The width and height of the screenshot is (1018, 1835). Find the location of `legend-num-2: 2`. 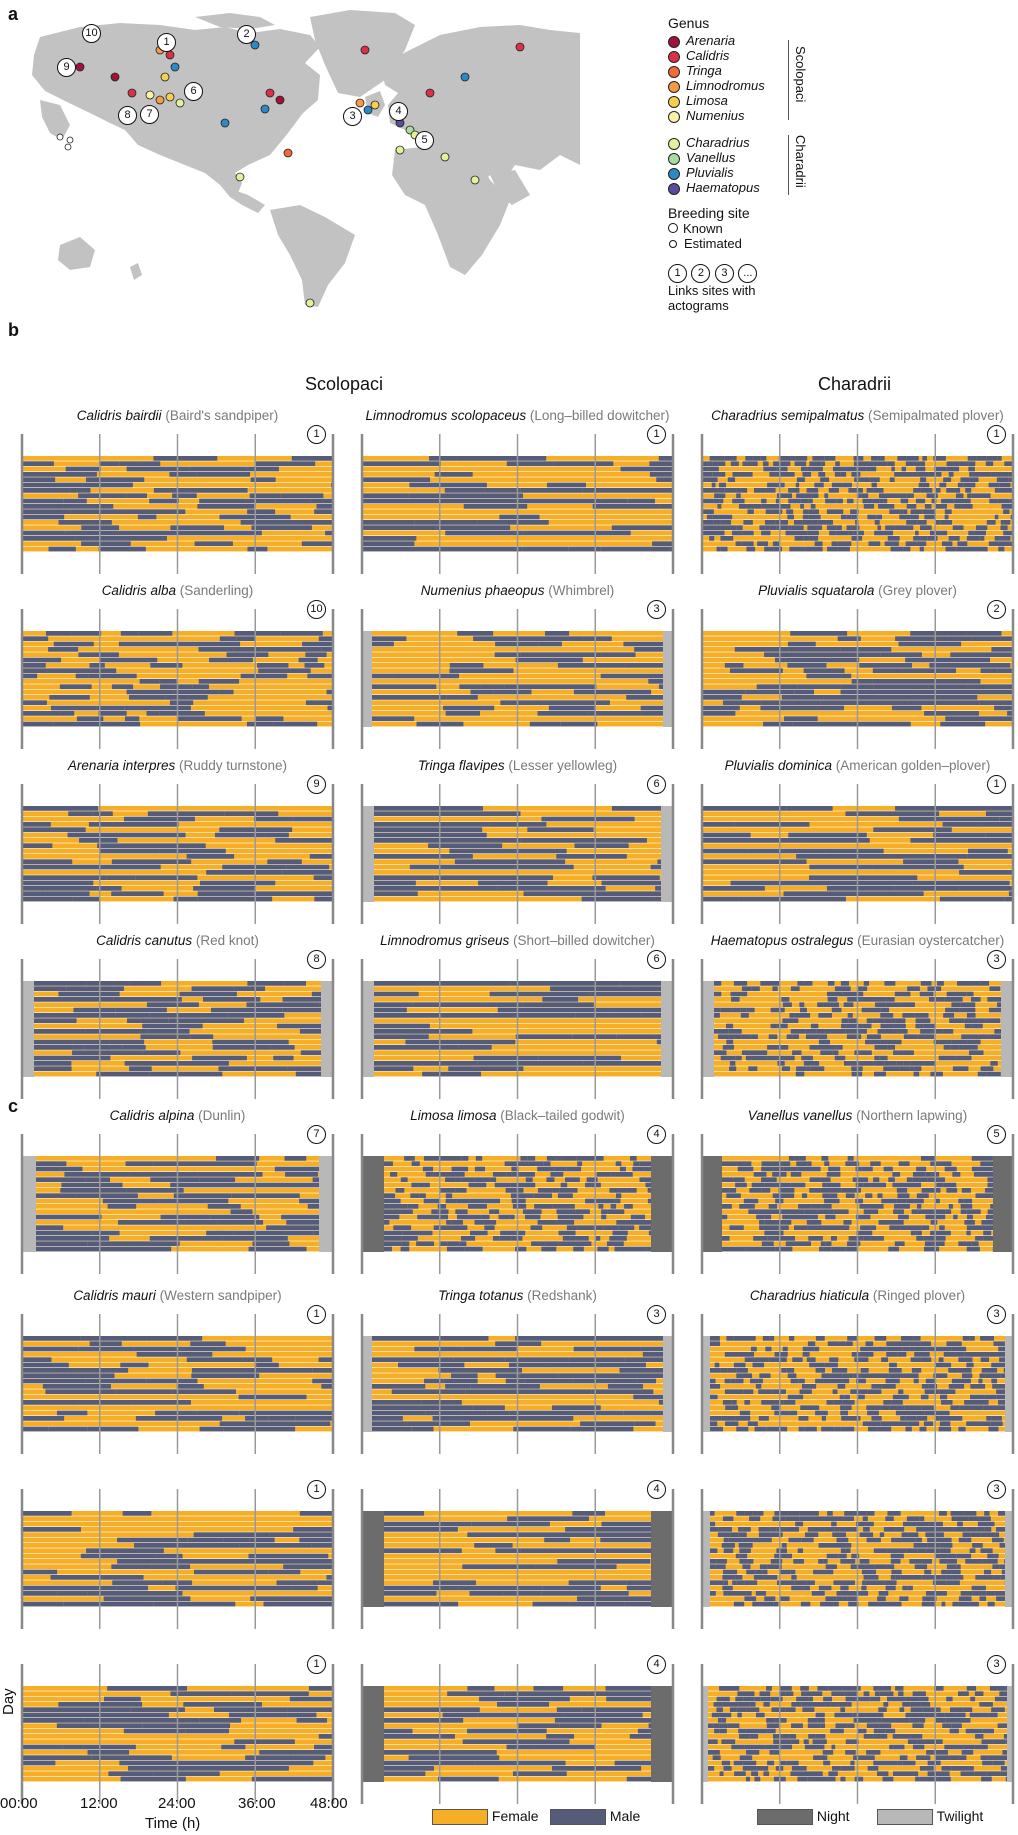

legend-num-2: 2 is located at coordinates (701, 273).